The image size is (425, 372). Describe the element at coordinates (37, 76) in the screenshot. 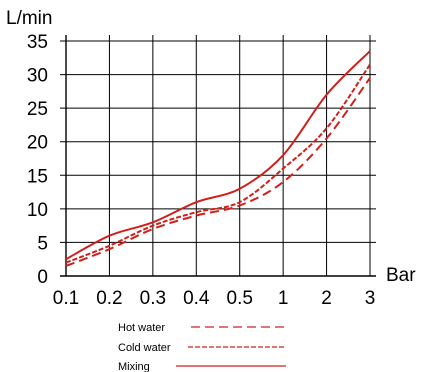

I see `y-tick-label: 30` at that location.